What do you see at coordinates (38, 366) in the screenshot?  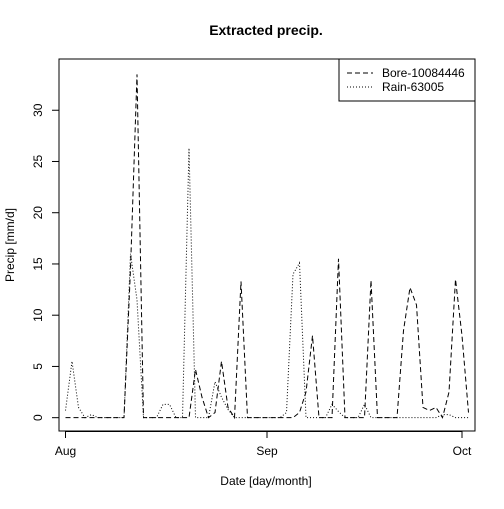 I see `y-tick-label: 5` at bounding box center [38, 366].